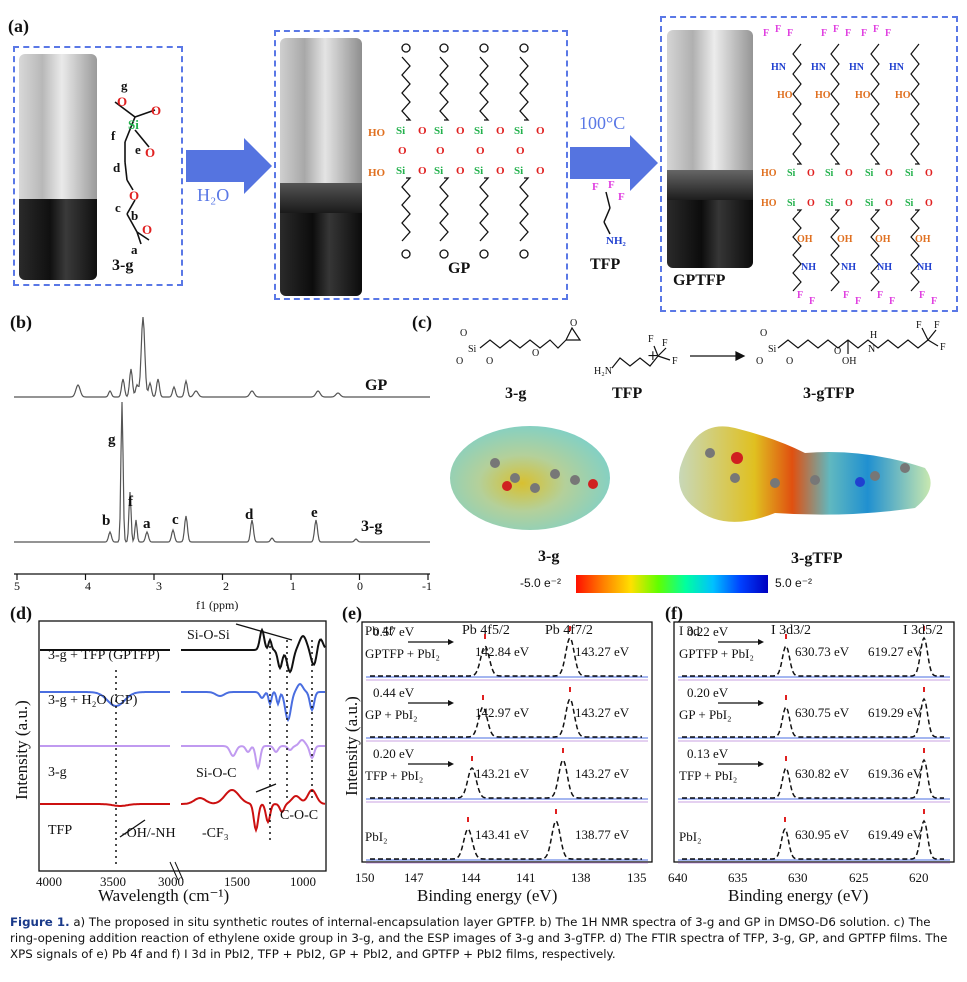 Image resolution: width=967 pixels, height=982 pixels. What do you see at coordinates (402, 653) in the screenshot?
I see `xps-row-label: GPTFP + PbI₂` at bounding box center [402, 653].